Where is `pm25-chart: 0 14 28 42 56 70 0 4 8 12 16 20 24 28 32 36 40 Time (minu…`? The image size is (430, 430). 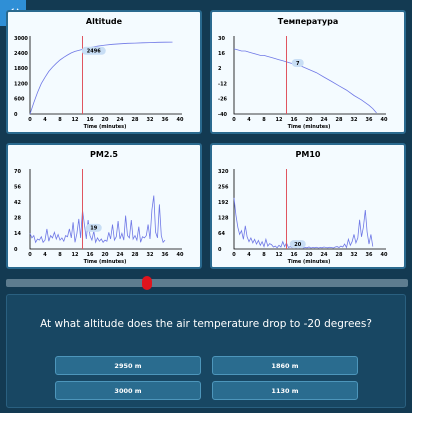
pm25-chart: 0 14 28 42 56 70 0 4 8 12 16 20 24 28 32 36 40 Time (minu… is located at coordinates (99, 217).